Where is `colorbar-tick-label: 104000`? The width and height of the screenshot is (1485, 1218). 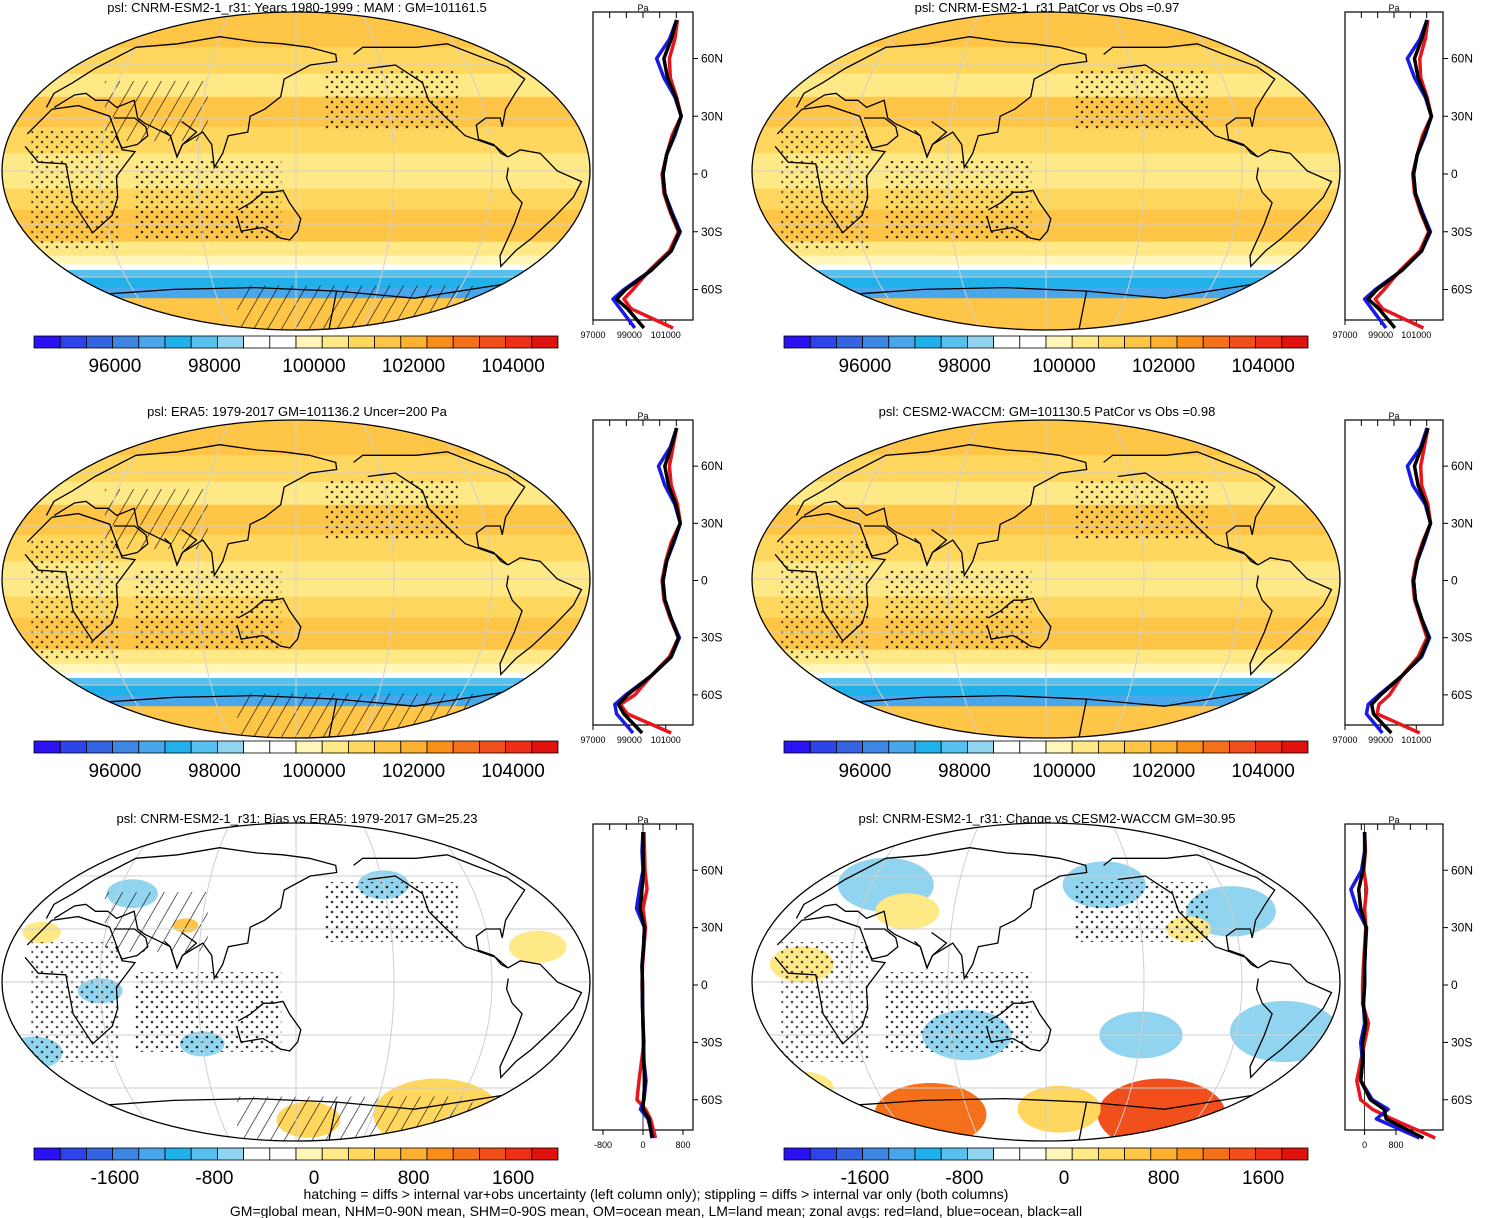
colorbar-tick-label: 104000 is located at coordinates (1262, 771).